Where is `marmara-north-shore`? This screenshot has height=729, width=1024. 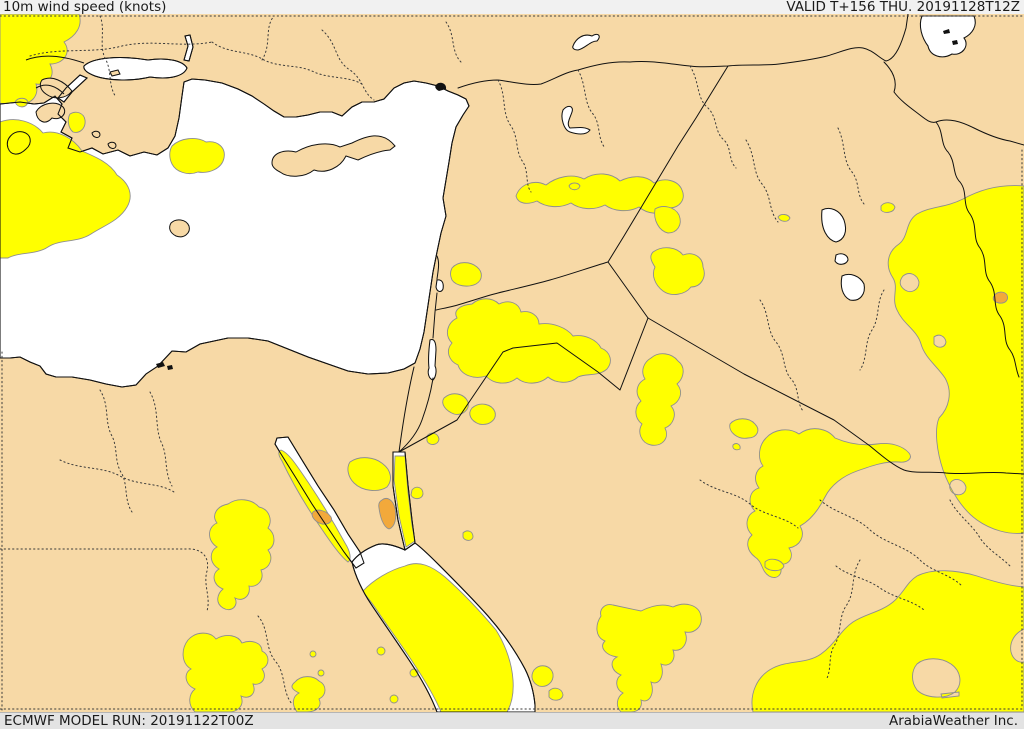 marmara-north-shore is located at coordinates (55, 59).